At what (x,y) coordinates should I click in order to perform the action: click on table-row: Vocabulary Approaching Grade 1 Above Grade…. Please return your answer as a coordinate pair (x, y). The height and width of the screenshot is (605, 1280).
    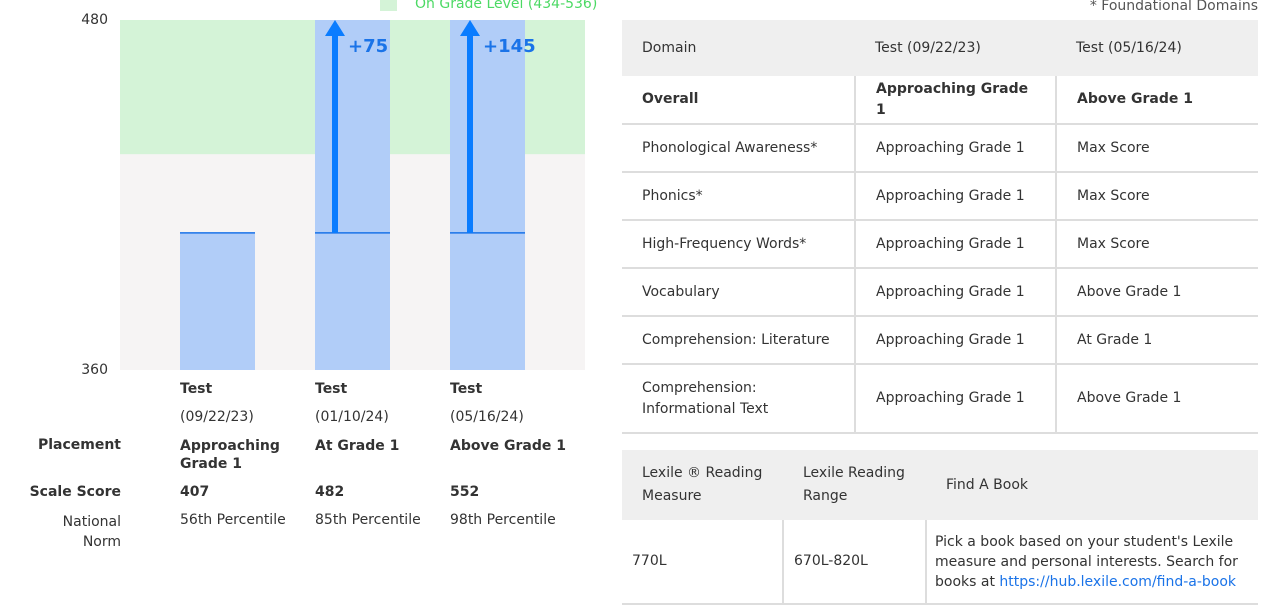
    Looking at the image, I should click on (940, 292).